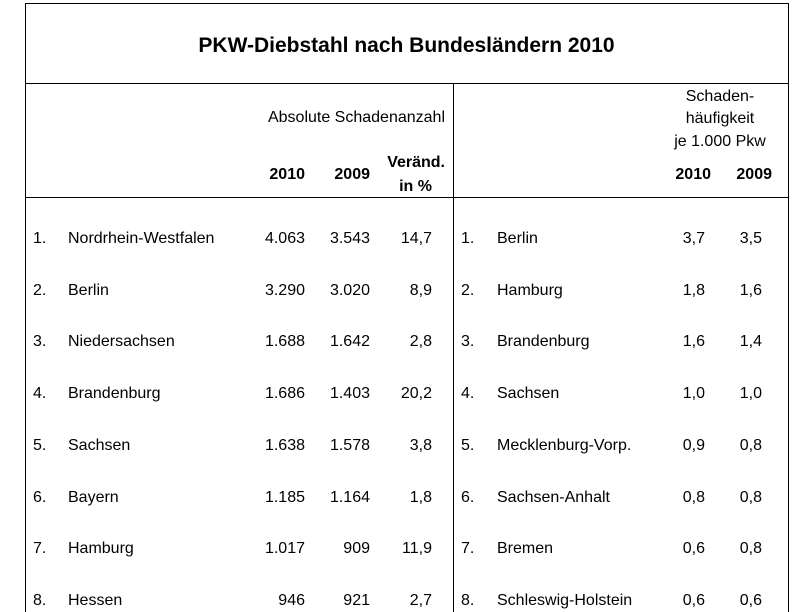 This screenshot has width=800, height=612. I want to click on state: Niedersachsen, so click(121, 342).